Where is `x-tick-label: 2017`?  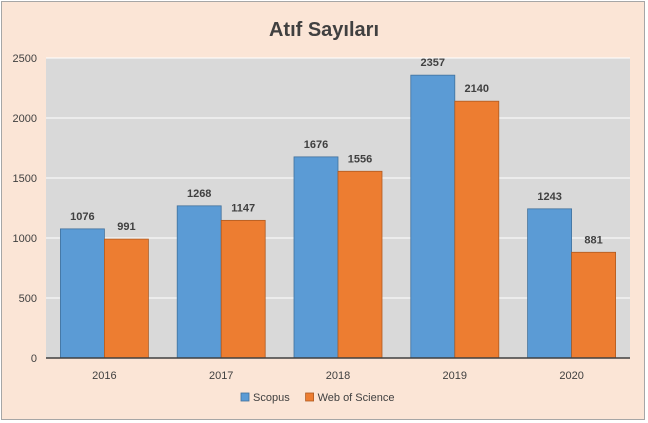 x-tick-label: 2017 is located at coordinates (221, 376).